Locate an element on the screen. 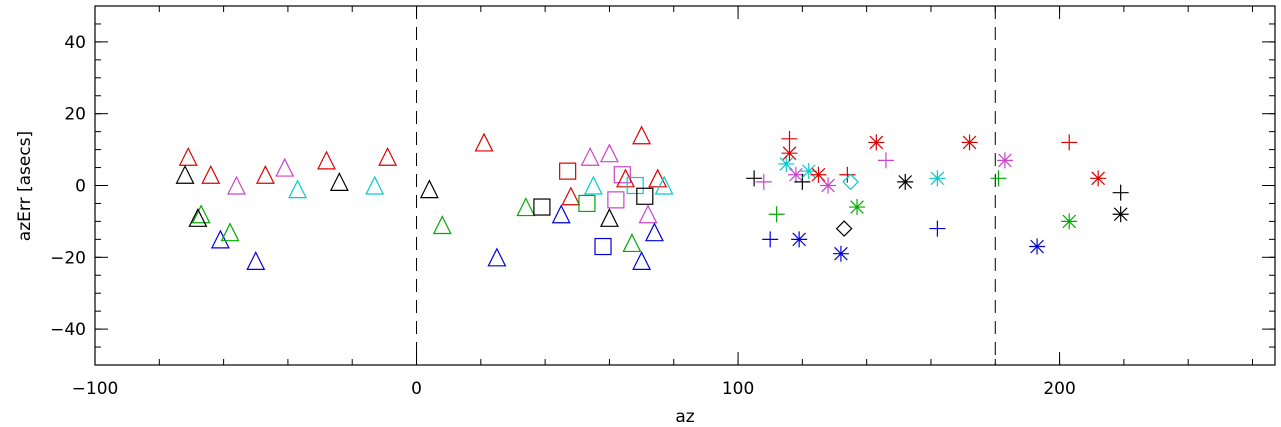  y-tick-label: 0 is located at coordinates (80, 187).